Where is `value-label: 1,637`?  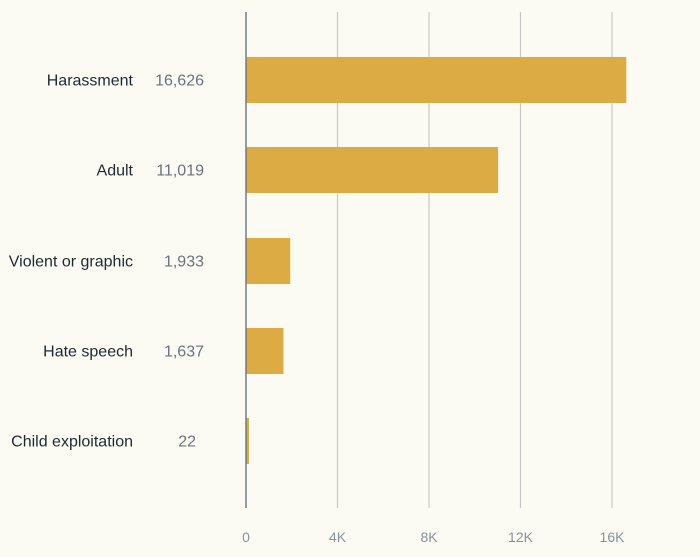
value-label: 1,637 is located at coordinates (184, 352).